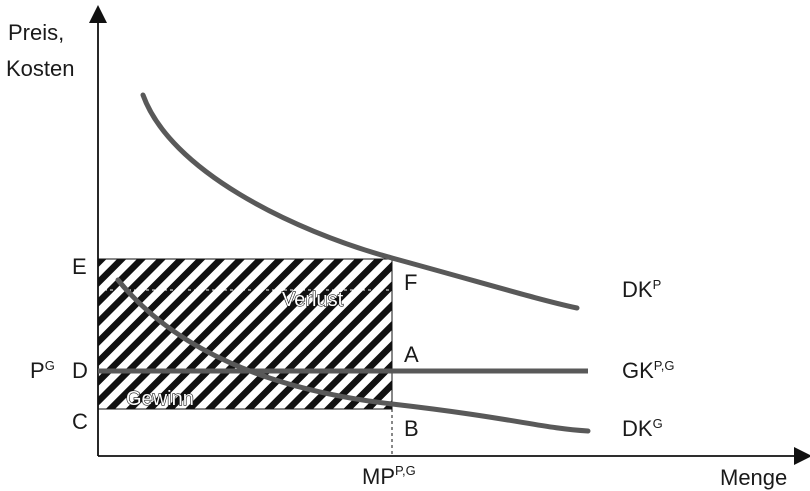 Image resolution: width=810 pixels, height=491 pixels. I want to click on quantity-label-sup: P,G, so click(405, 470).